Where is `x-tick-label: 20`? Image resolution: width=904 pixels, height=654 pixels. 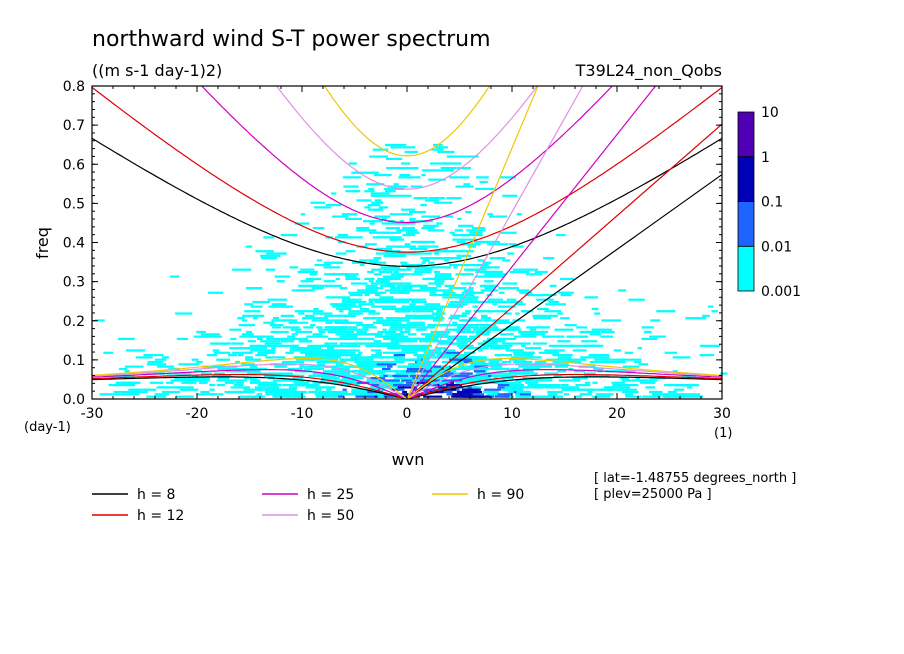 x-tick-label: 20 is located at coordinates (617, 414).